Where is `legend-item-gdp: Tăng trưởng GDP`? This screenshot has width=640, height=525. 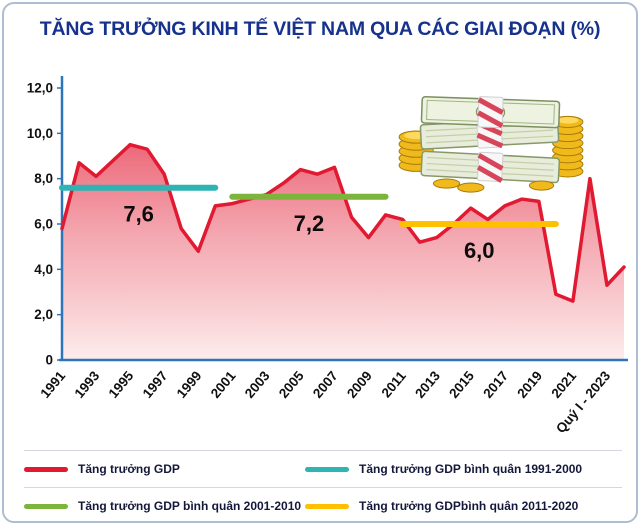
legend-item-gdp: Tăng trưởng GDP is located at coordinates (165, 468).